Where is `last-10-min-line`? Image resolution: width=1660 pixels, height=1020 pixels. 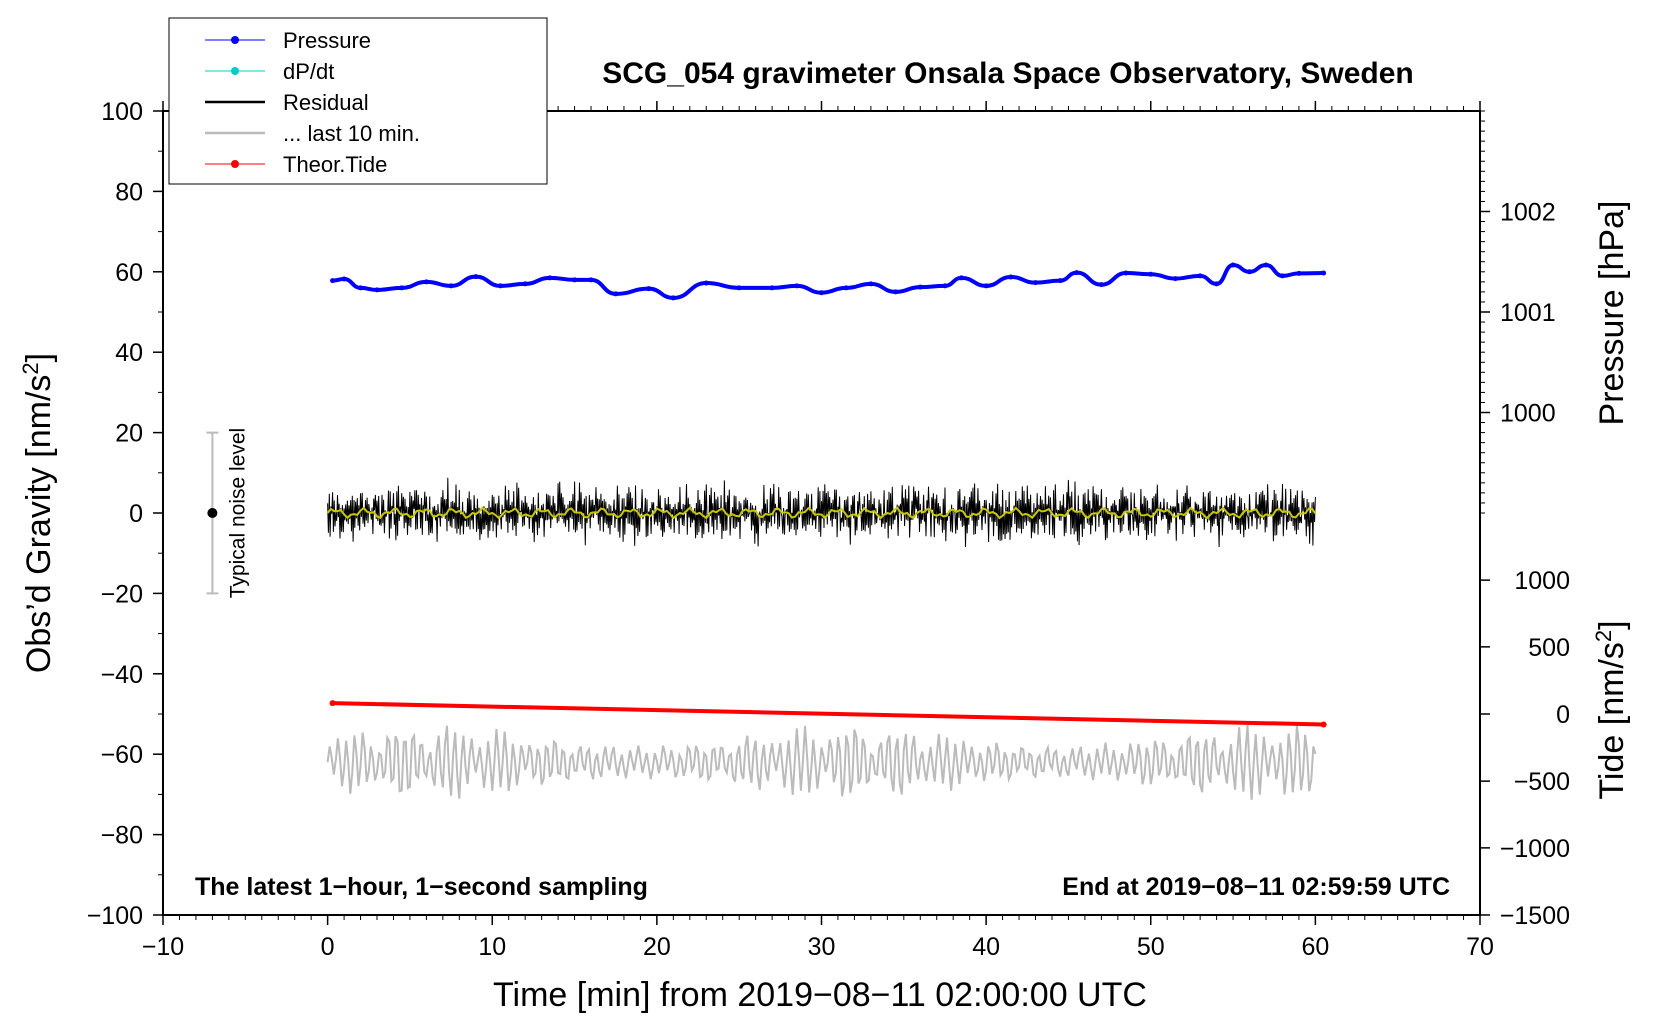
last-10-min-line is located at coordinates (821, 762).